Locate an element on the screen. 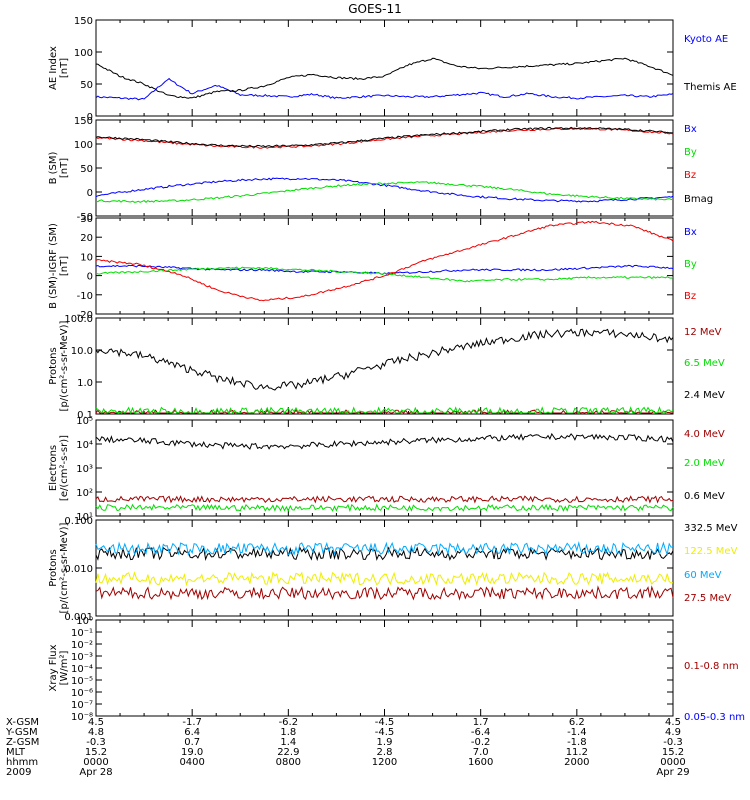 The image size is (750, 800). series-bmag is located at coordinates (384, 137).